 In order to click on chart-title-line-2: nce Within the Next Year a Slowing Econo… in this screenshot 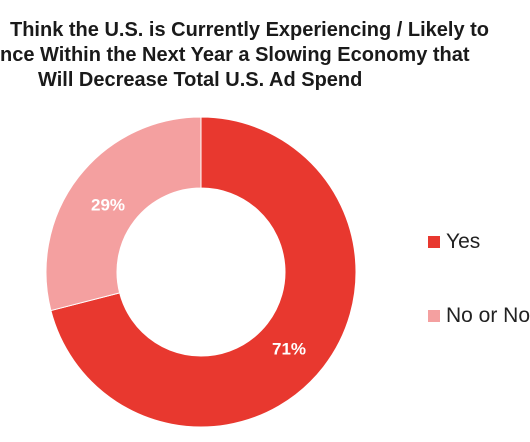, I will do `click(235, 55)`.